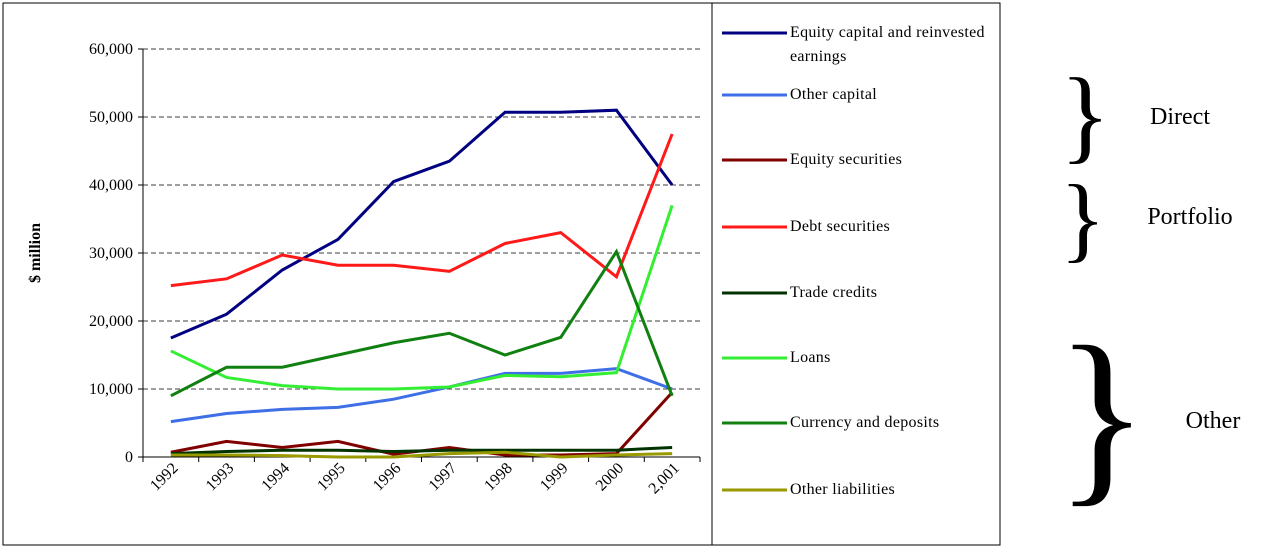 Image resolution: width=1263 pixels, height=560 pixels. I want to click on y-axis-label: $ million, so click(35, 253).